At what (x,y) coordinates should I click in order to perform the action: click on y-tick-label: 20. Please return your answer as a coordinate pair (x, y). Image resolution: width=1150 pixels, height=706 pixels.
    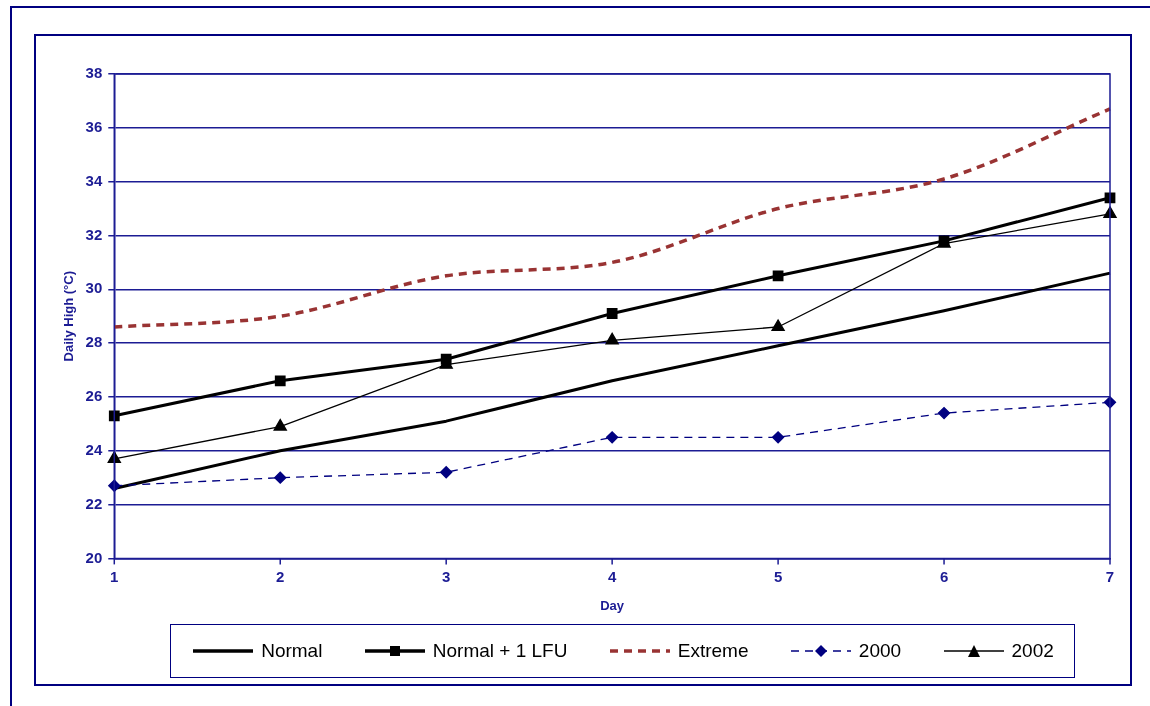
    Looking at the image, I should click on (94, 557).